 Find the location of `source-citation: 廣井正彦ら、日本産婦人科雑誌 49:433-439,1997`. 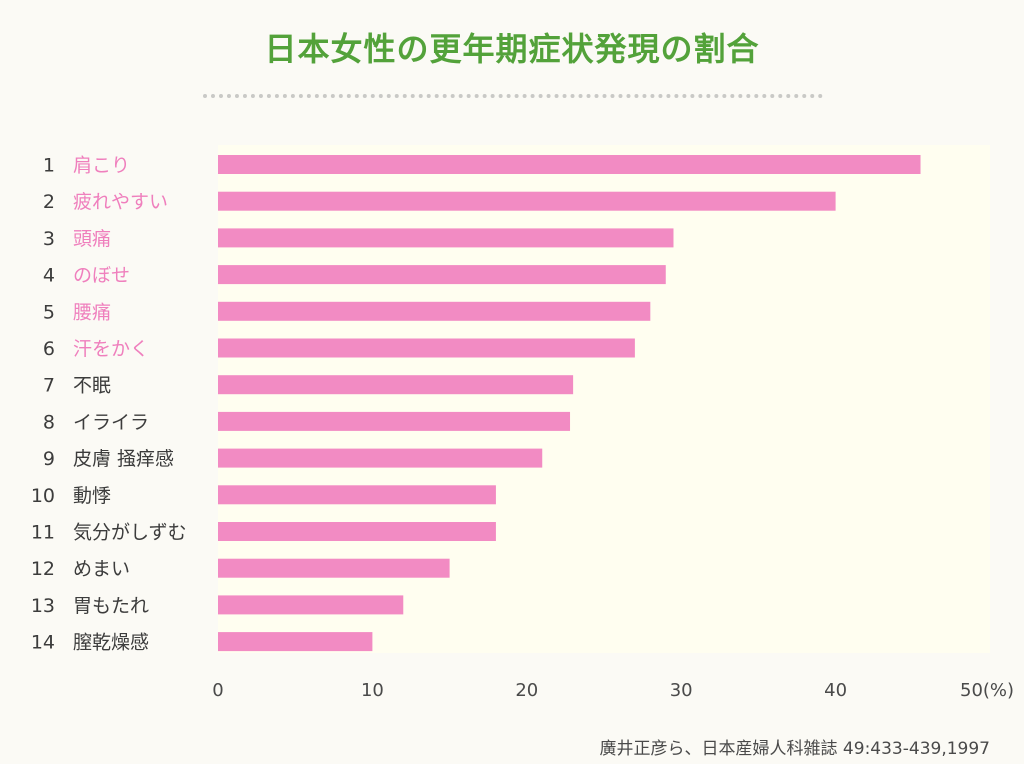

source-citation: 廣井正彦ら、日本産婦人科雑誌 49:433-439,1997 is located at coordinates (794, 749).